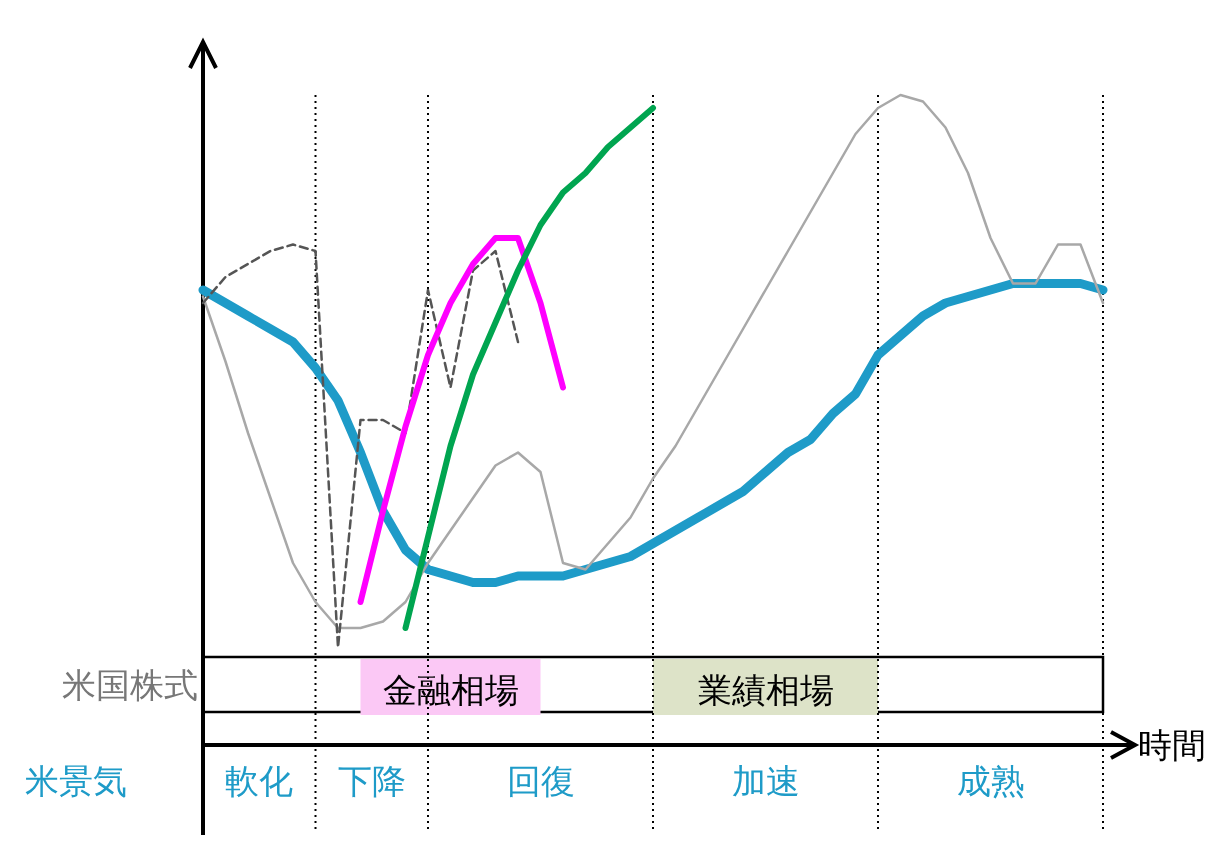  Describe the element at coordinates (130, 685) in the screenshot. I see `text: 米国株式` at that location.